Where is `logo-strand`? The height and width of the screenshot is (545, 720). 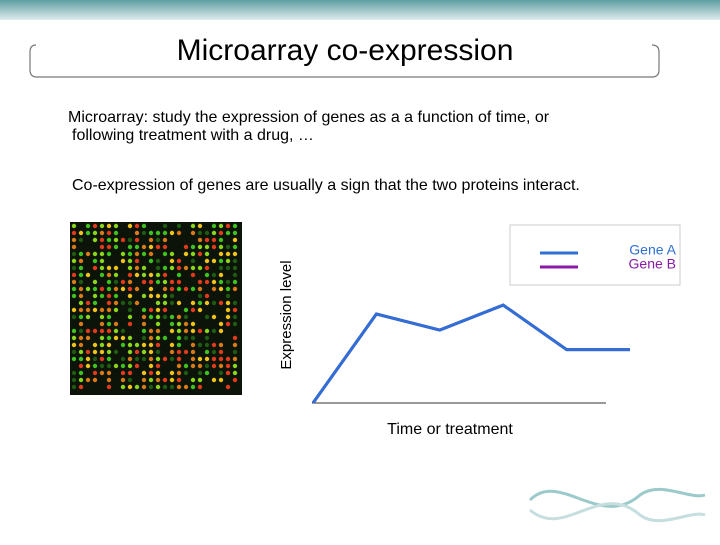
logo-strand is located at coordinates (617, 497).